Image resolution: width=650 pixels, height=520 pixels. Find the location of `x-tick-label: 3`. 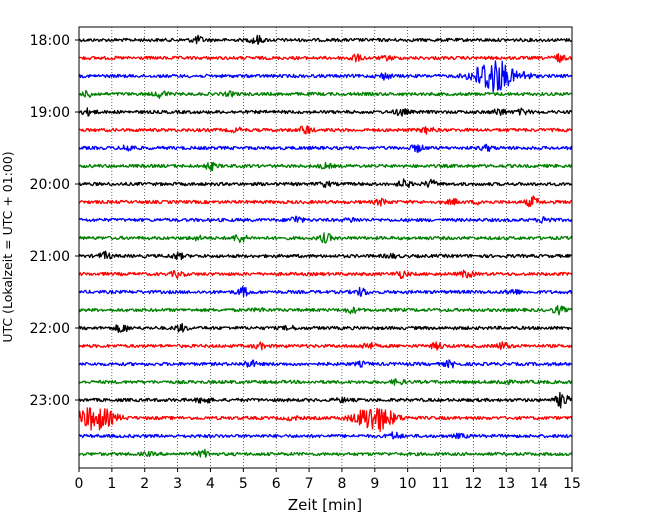

x-tick-label: 3 is located at coordinates (177, 484).